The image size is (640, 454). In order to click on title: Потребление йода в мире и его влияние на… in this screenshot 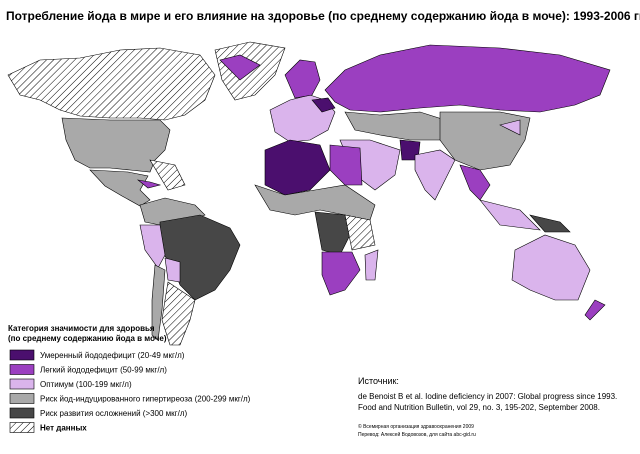, I will do `click(323, 16)`.